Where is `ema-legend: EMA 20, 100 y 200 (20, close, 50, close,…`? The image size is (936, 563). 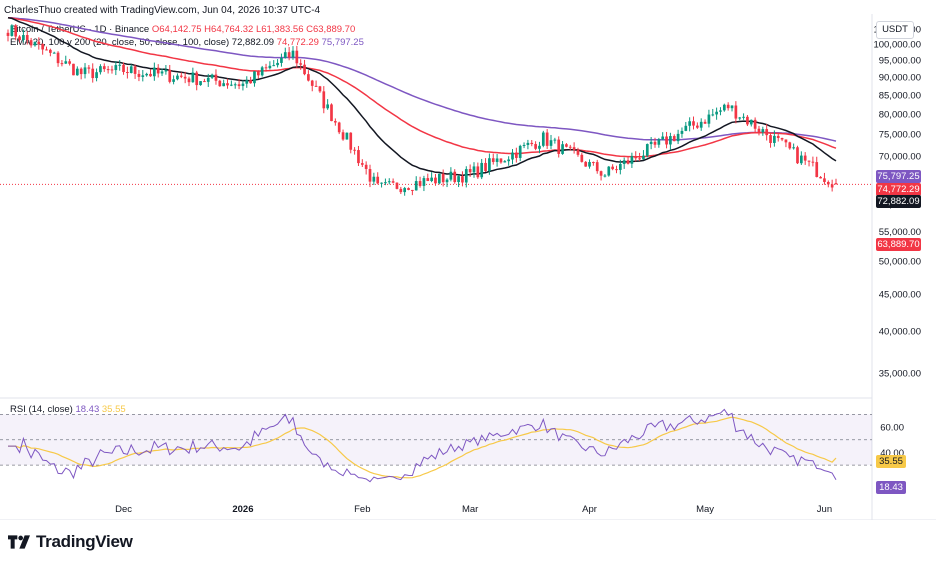
ema-legend: EMA 20, 100 y 200 (20, close, 50, close,… is located at coordinates (187, 42).